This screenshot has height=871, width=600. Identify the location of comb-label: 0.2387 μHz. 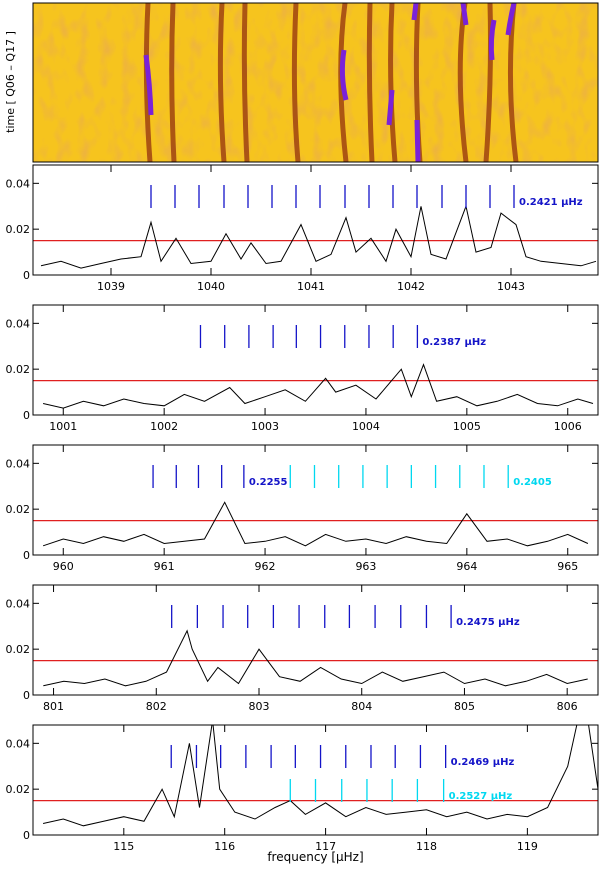
(454, 342).